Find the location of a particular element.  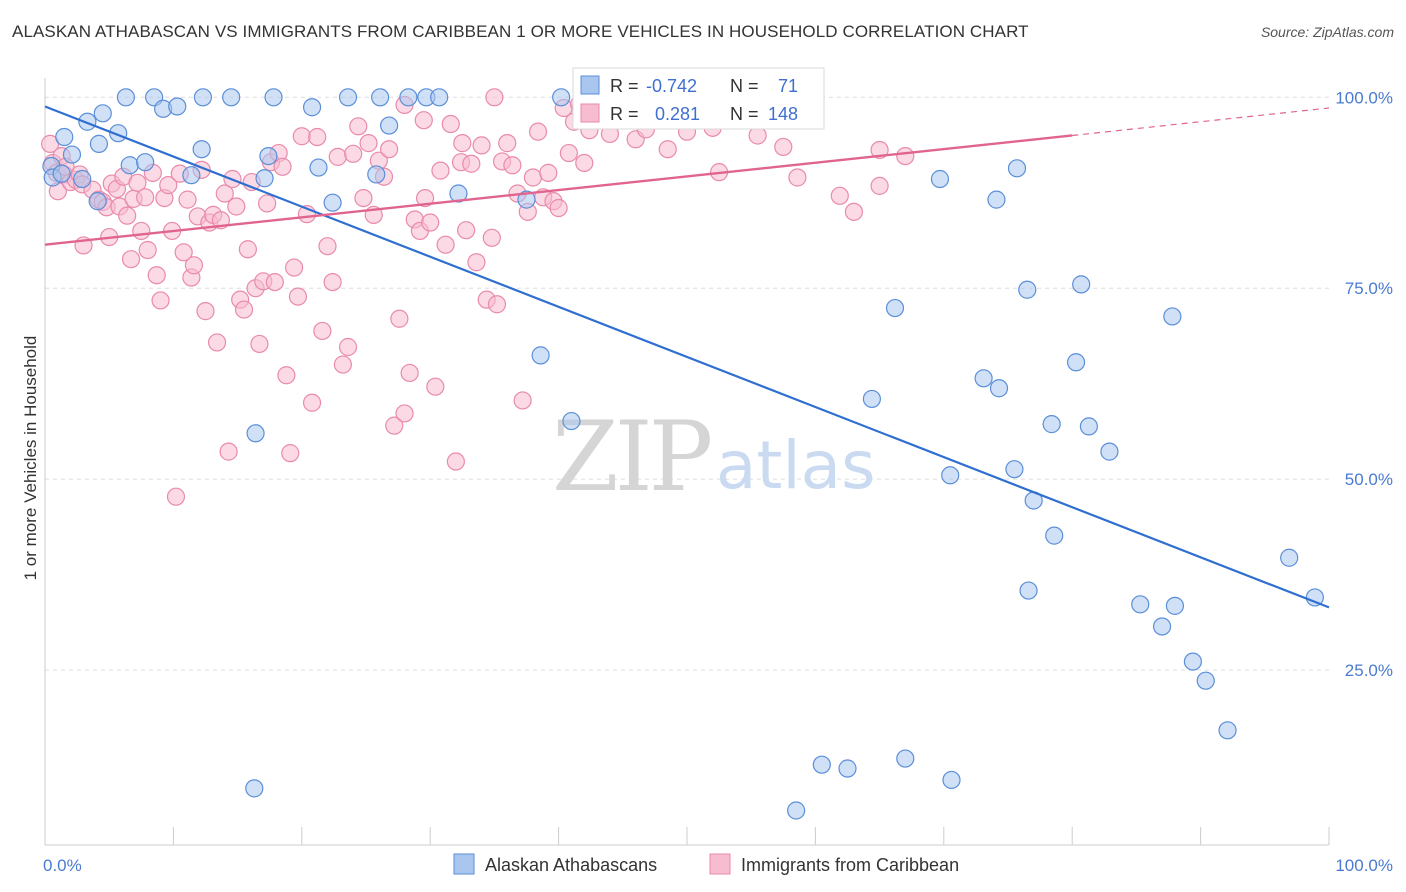

y-axis-title: 1 or more Vehicles in Household is located at coordinates (30, 458).